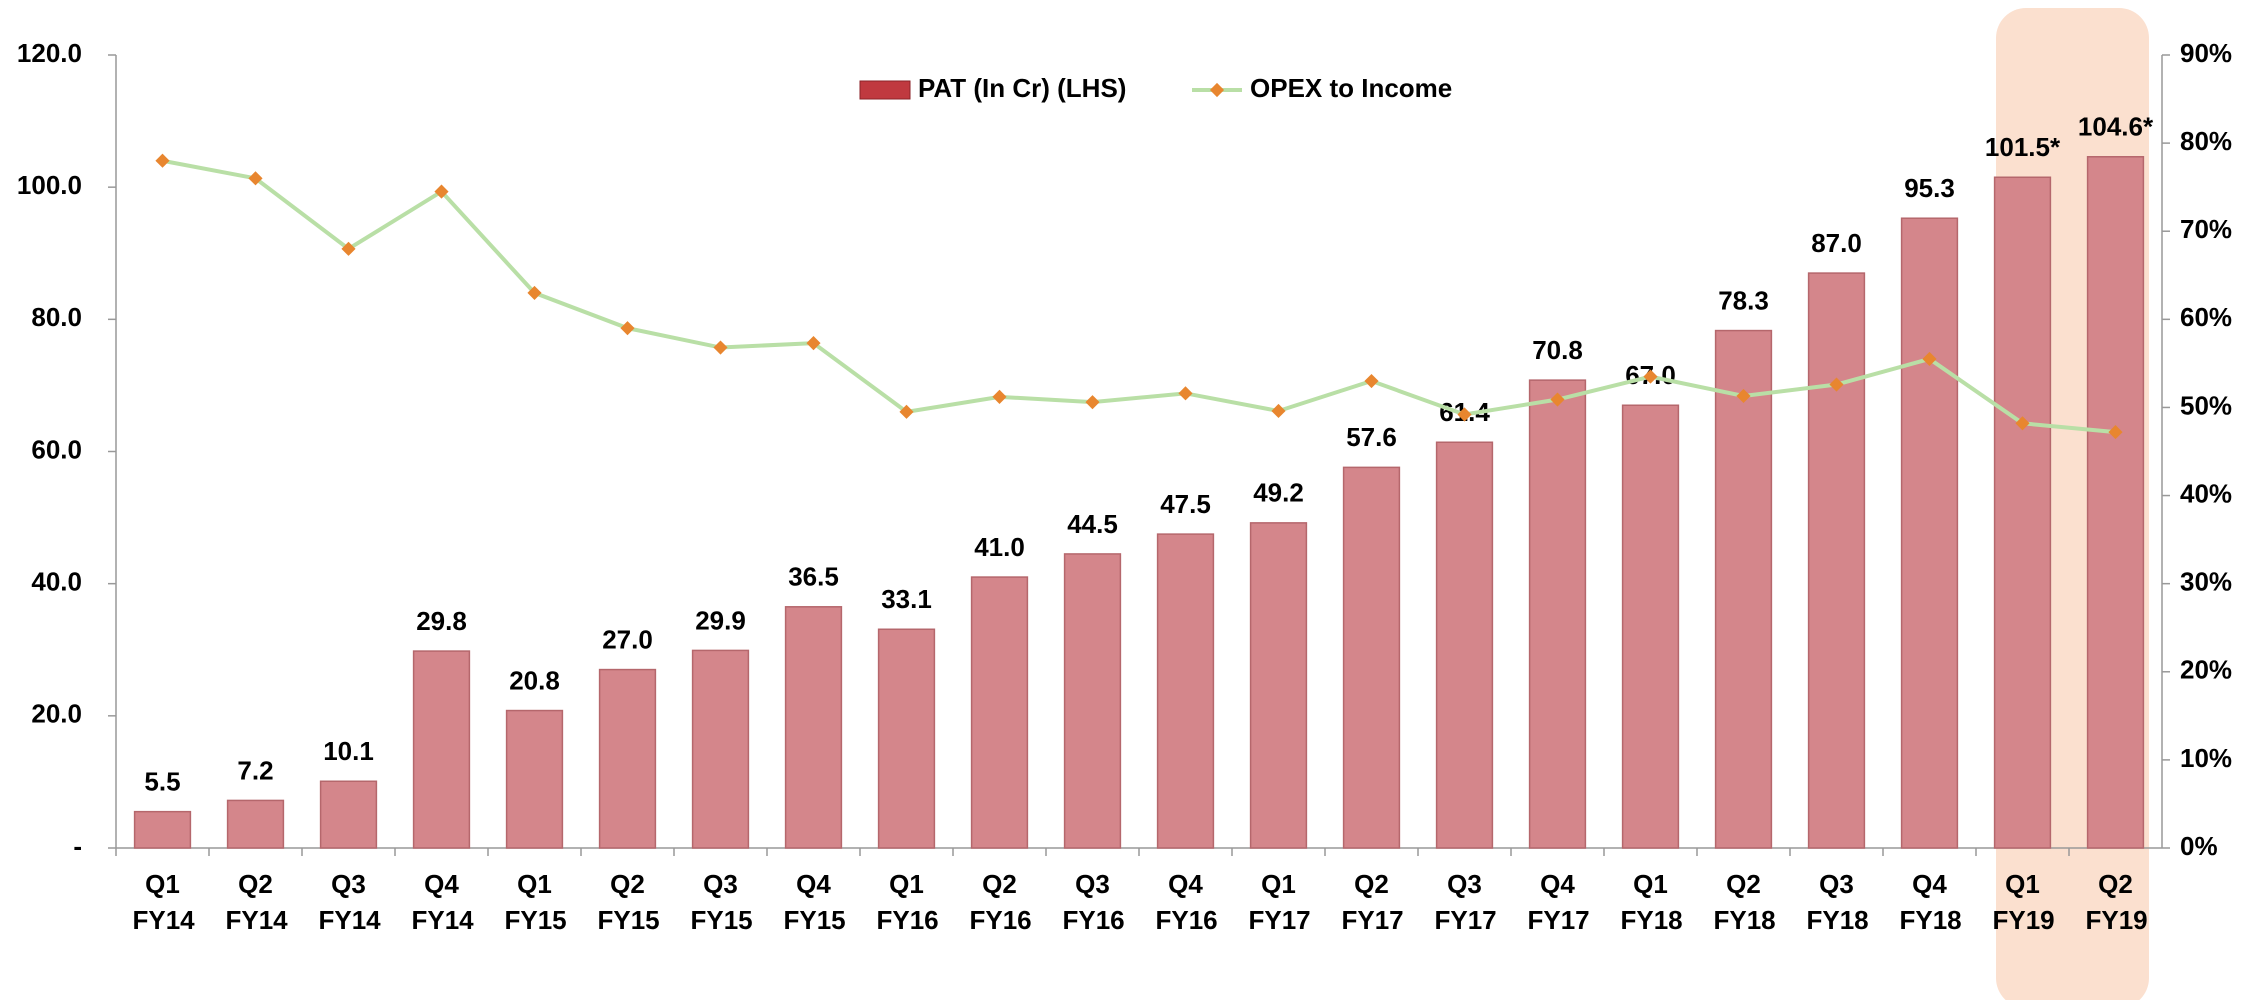  Describe the element at coordinates (534, 680) in the screenshot. I see `data-label: 20.8` at that location.